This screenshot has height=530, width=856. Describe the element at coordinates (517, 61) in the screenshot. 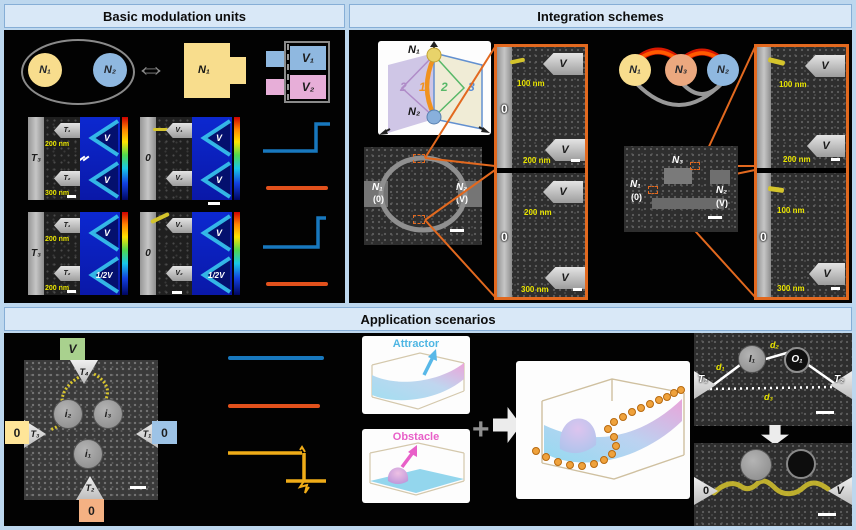

I see `filament` at that location.